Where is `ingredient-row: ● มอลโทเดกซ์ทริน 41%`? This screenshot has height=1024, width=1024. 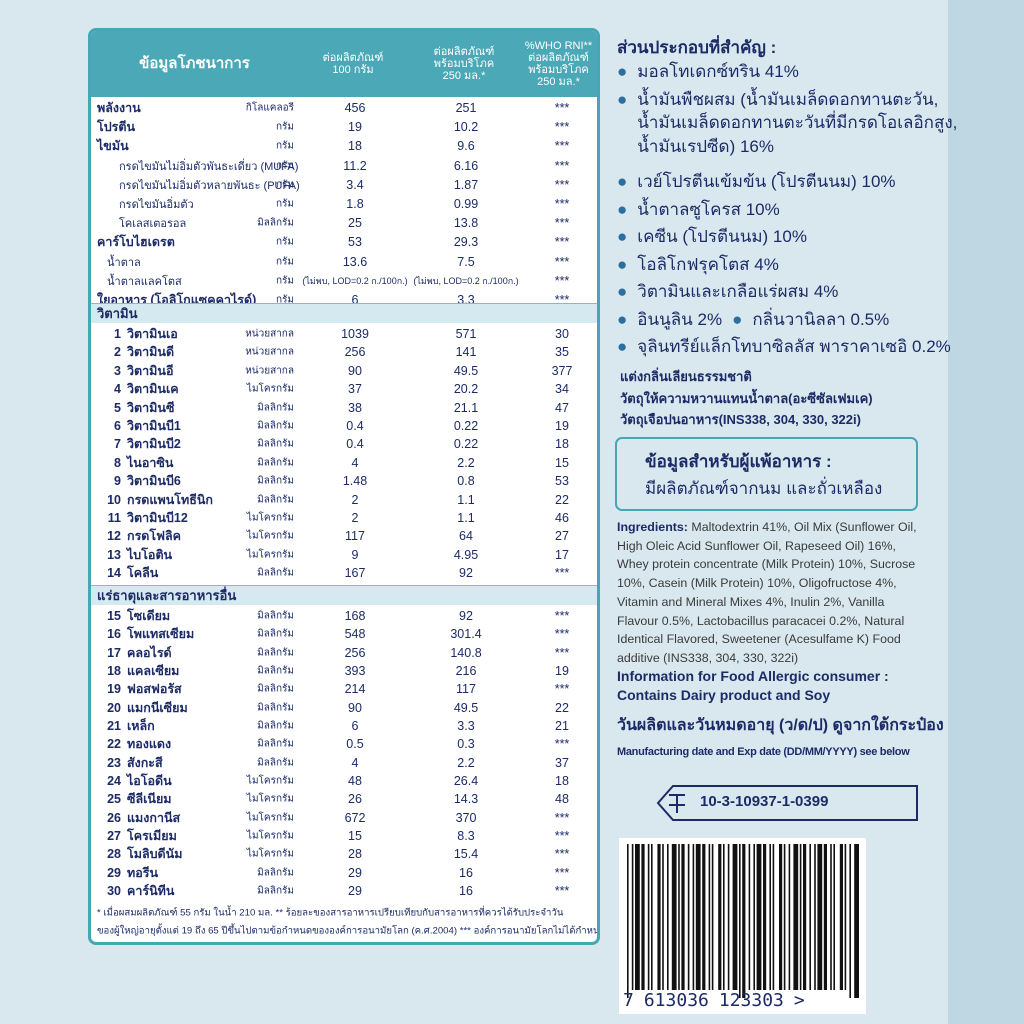
ingredient-row: ● มอลโทเดกซ์ทริน 41% is located at coordinates (787, 72).